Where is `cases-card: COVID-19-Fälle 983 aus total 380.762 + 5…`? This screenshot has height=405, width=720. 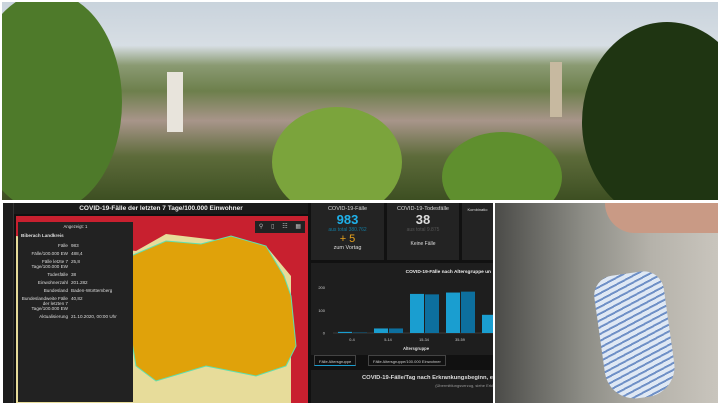 cases-card: COVID-19-Fälle 983 aus total 380.762 + 5… is located at coordinates (347, 231).